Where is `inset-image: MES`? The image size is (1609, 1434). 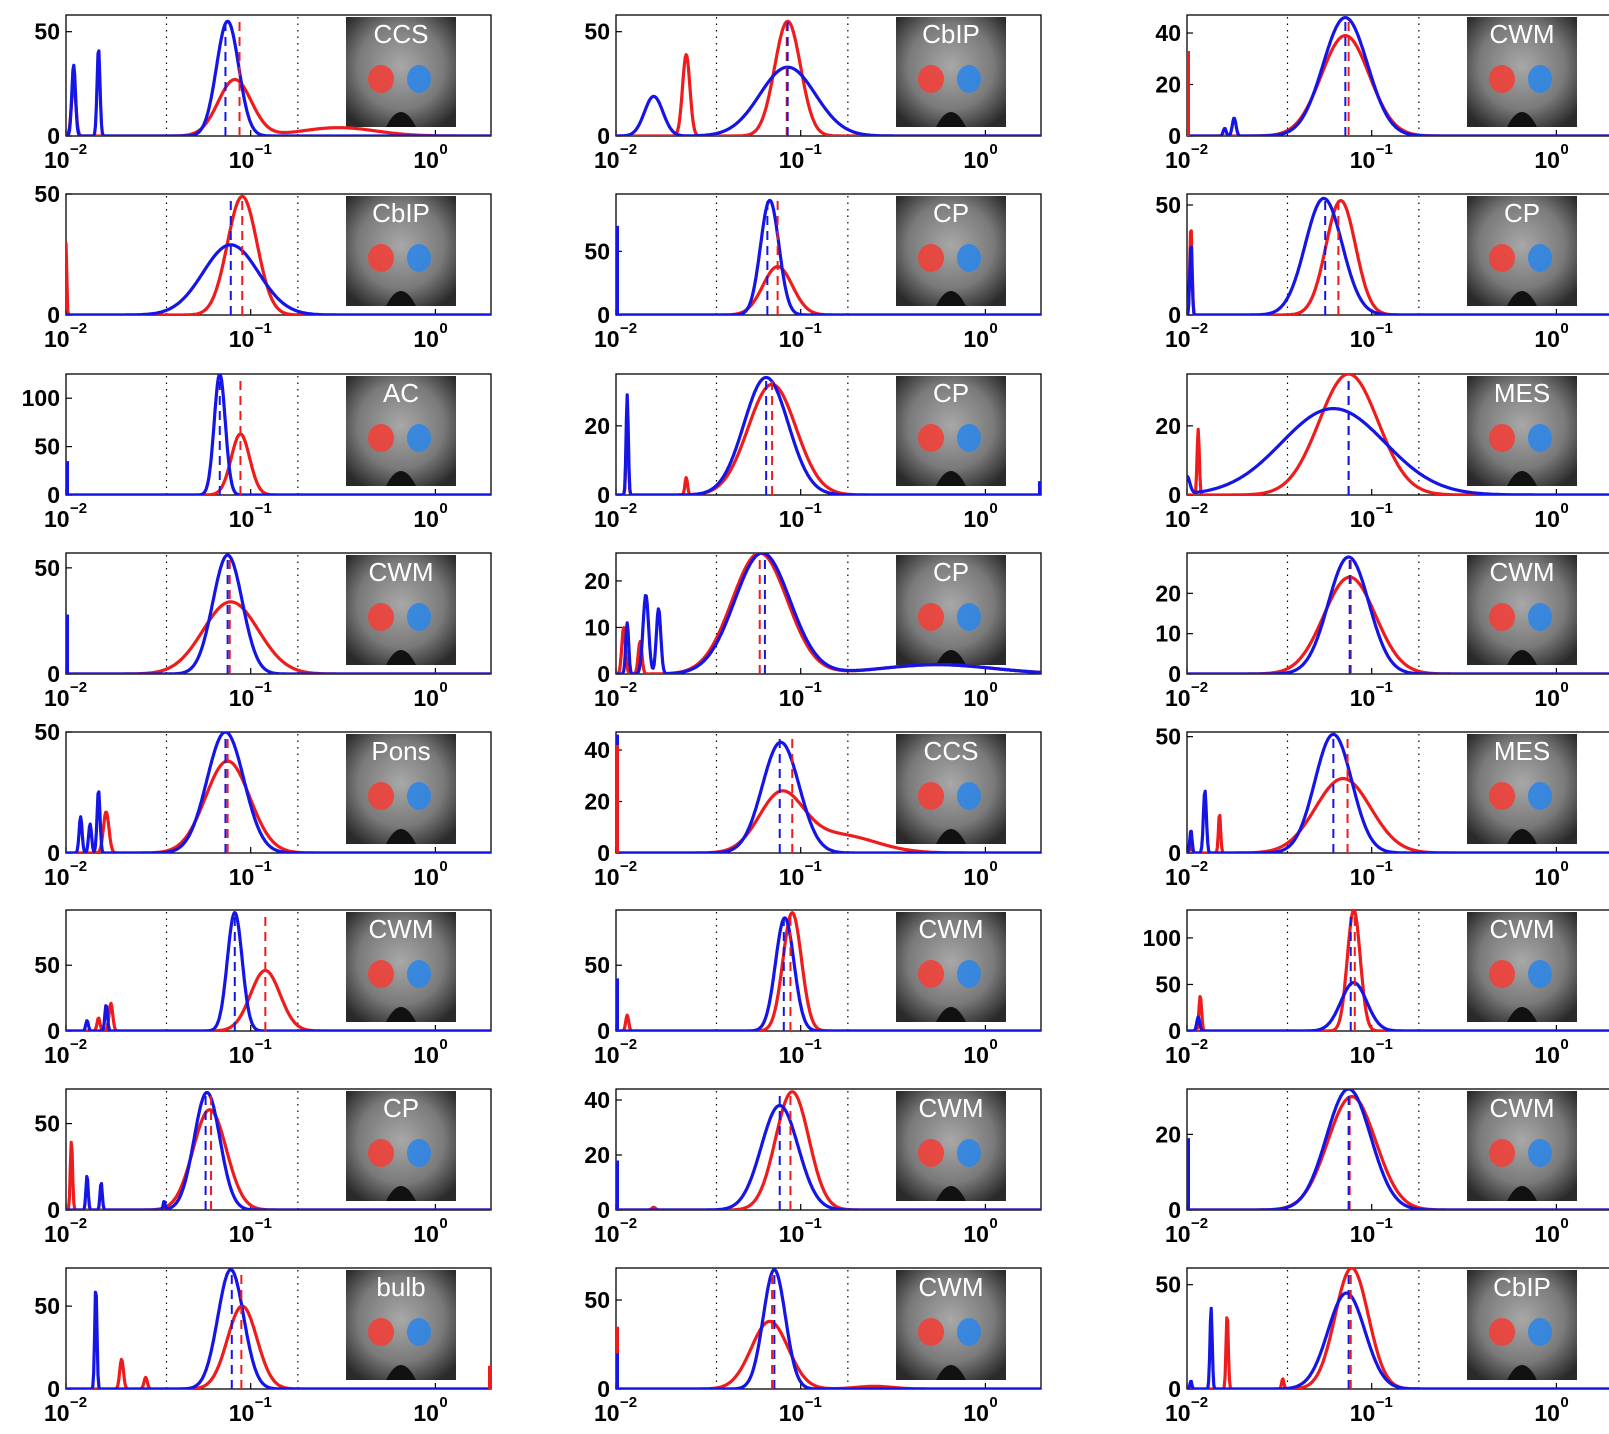
inset-image: MES is located at coordinates (1522, 431).